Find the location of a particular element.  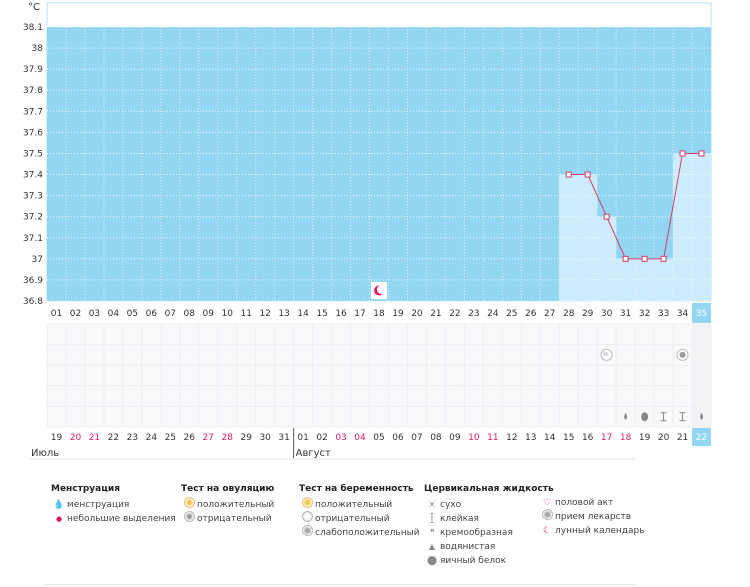

date-label: 23 is located at coordinates (132, 438).